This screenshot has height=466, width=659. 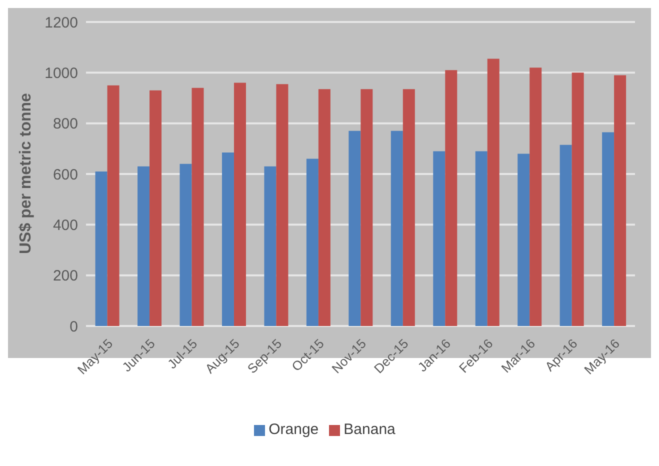 What do you see at coordinates (65, 175) in the screenshot?
I see `y-tick-label: 600` at bounding box center [65, 175].